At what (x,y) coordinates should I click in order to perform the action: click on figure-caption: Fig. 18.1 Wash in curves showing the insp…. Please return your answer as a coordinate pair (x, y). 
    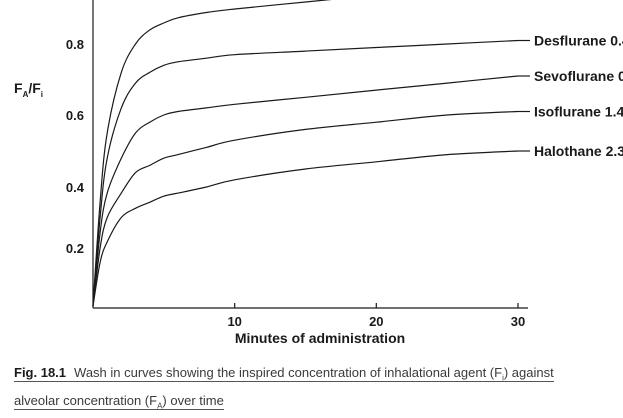
    Looking at the image, I should click on (312, 389).